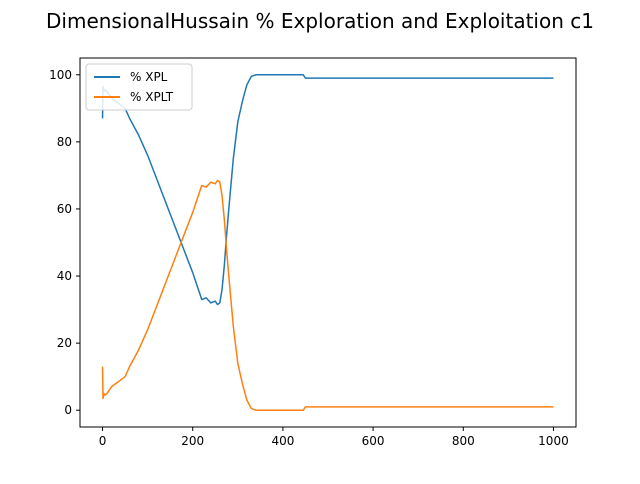 The width and height of the screenshot is (640, 484). What do you see at coordinates (152, 97) in the screenshot?
I see `legend-label-2: % XPLT` at bounding box center [152, 97].